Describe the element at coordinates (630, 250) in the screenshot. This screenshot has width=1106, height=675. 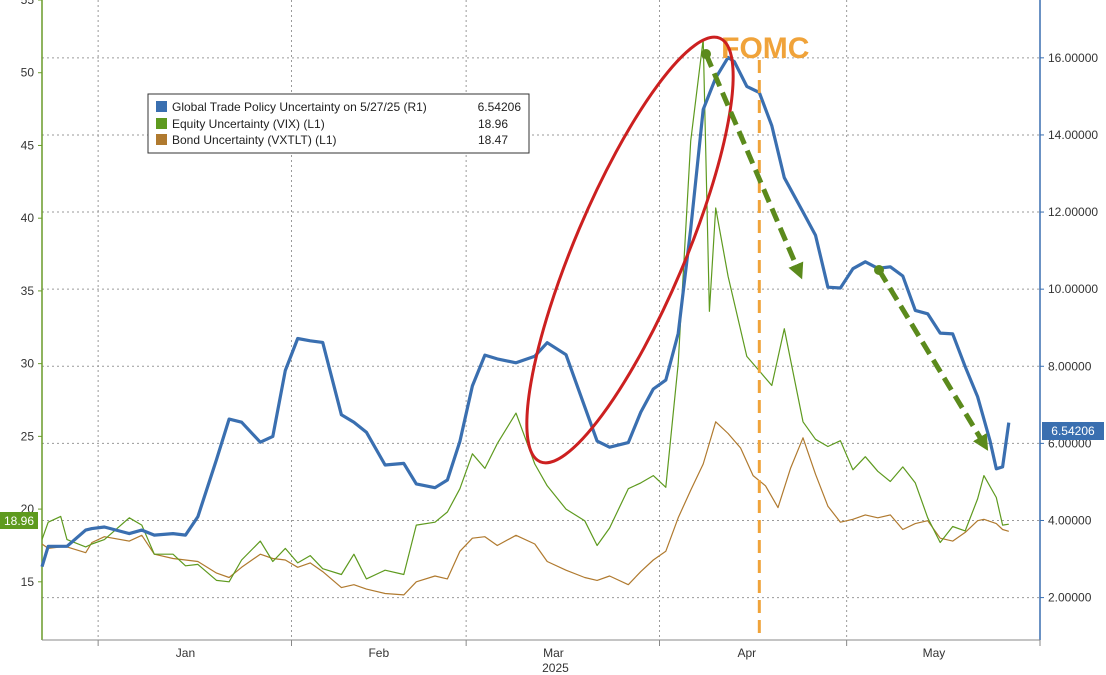
I see `highlight-ellipse` at that location.